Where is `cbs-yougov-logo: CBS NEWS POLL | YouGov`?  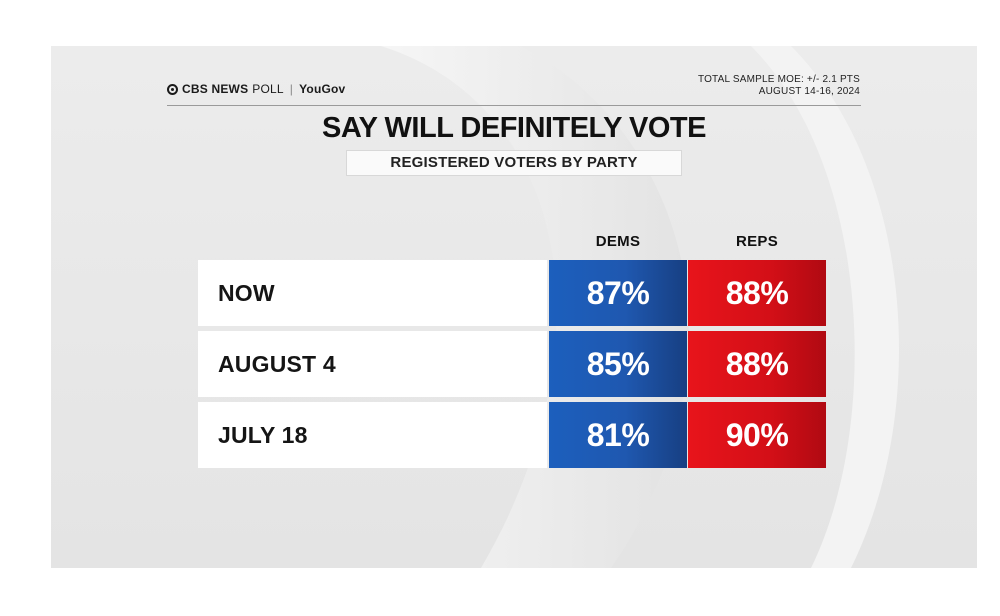
cbs-yougov-logo: CBS NEWS POLL | YouGov is located at coordinates (256, 89).